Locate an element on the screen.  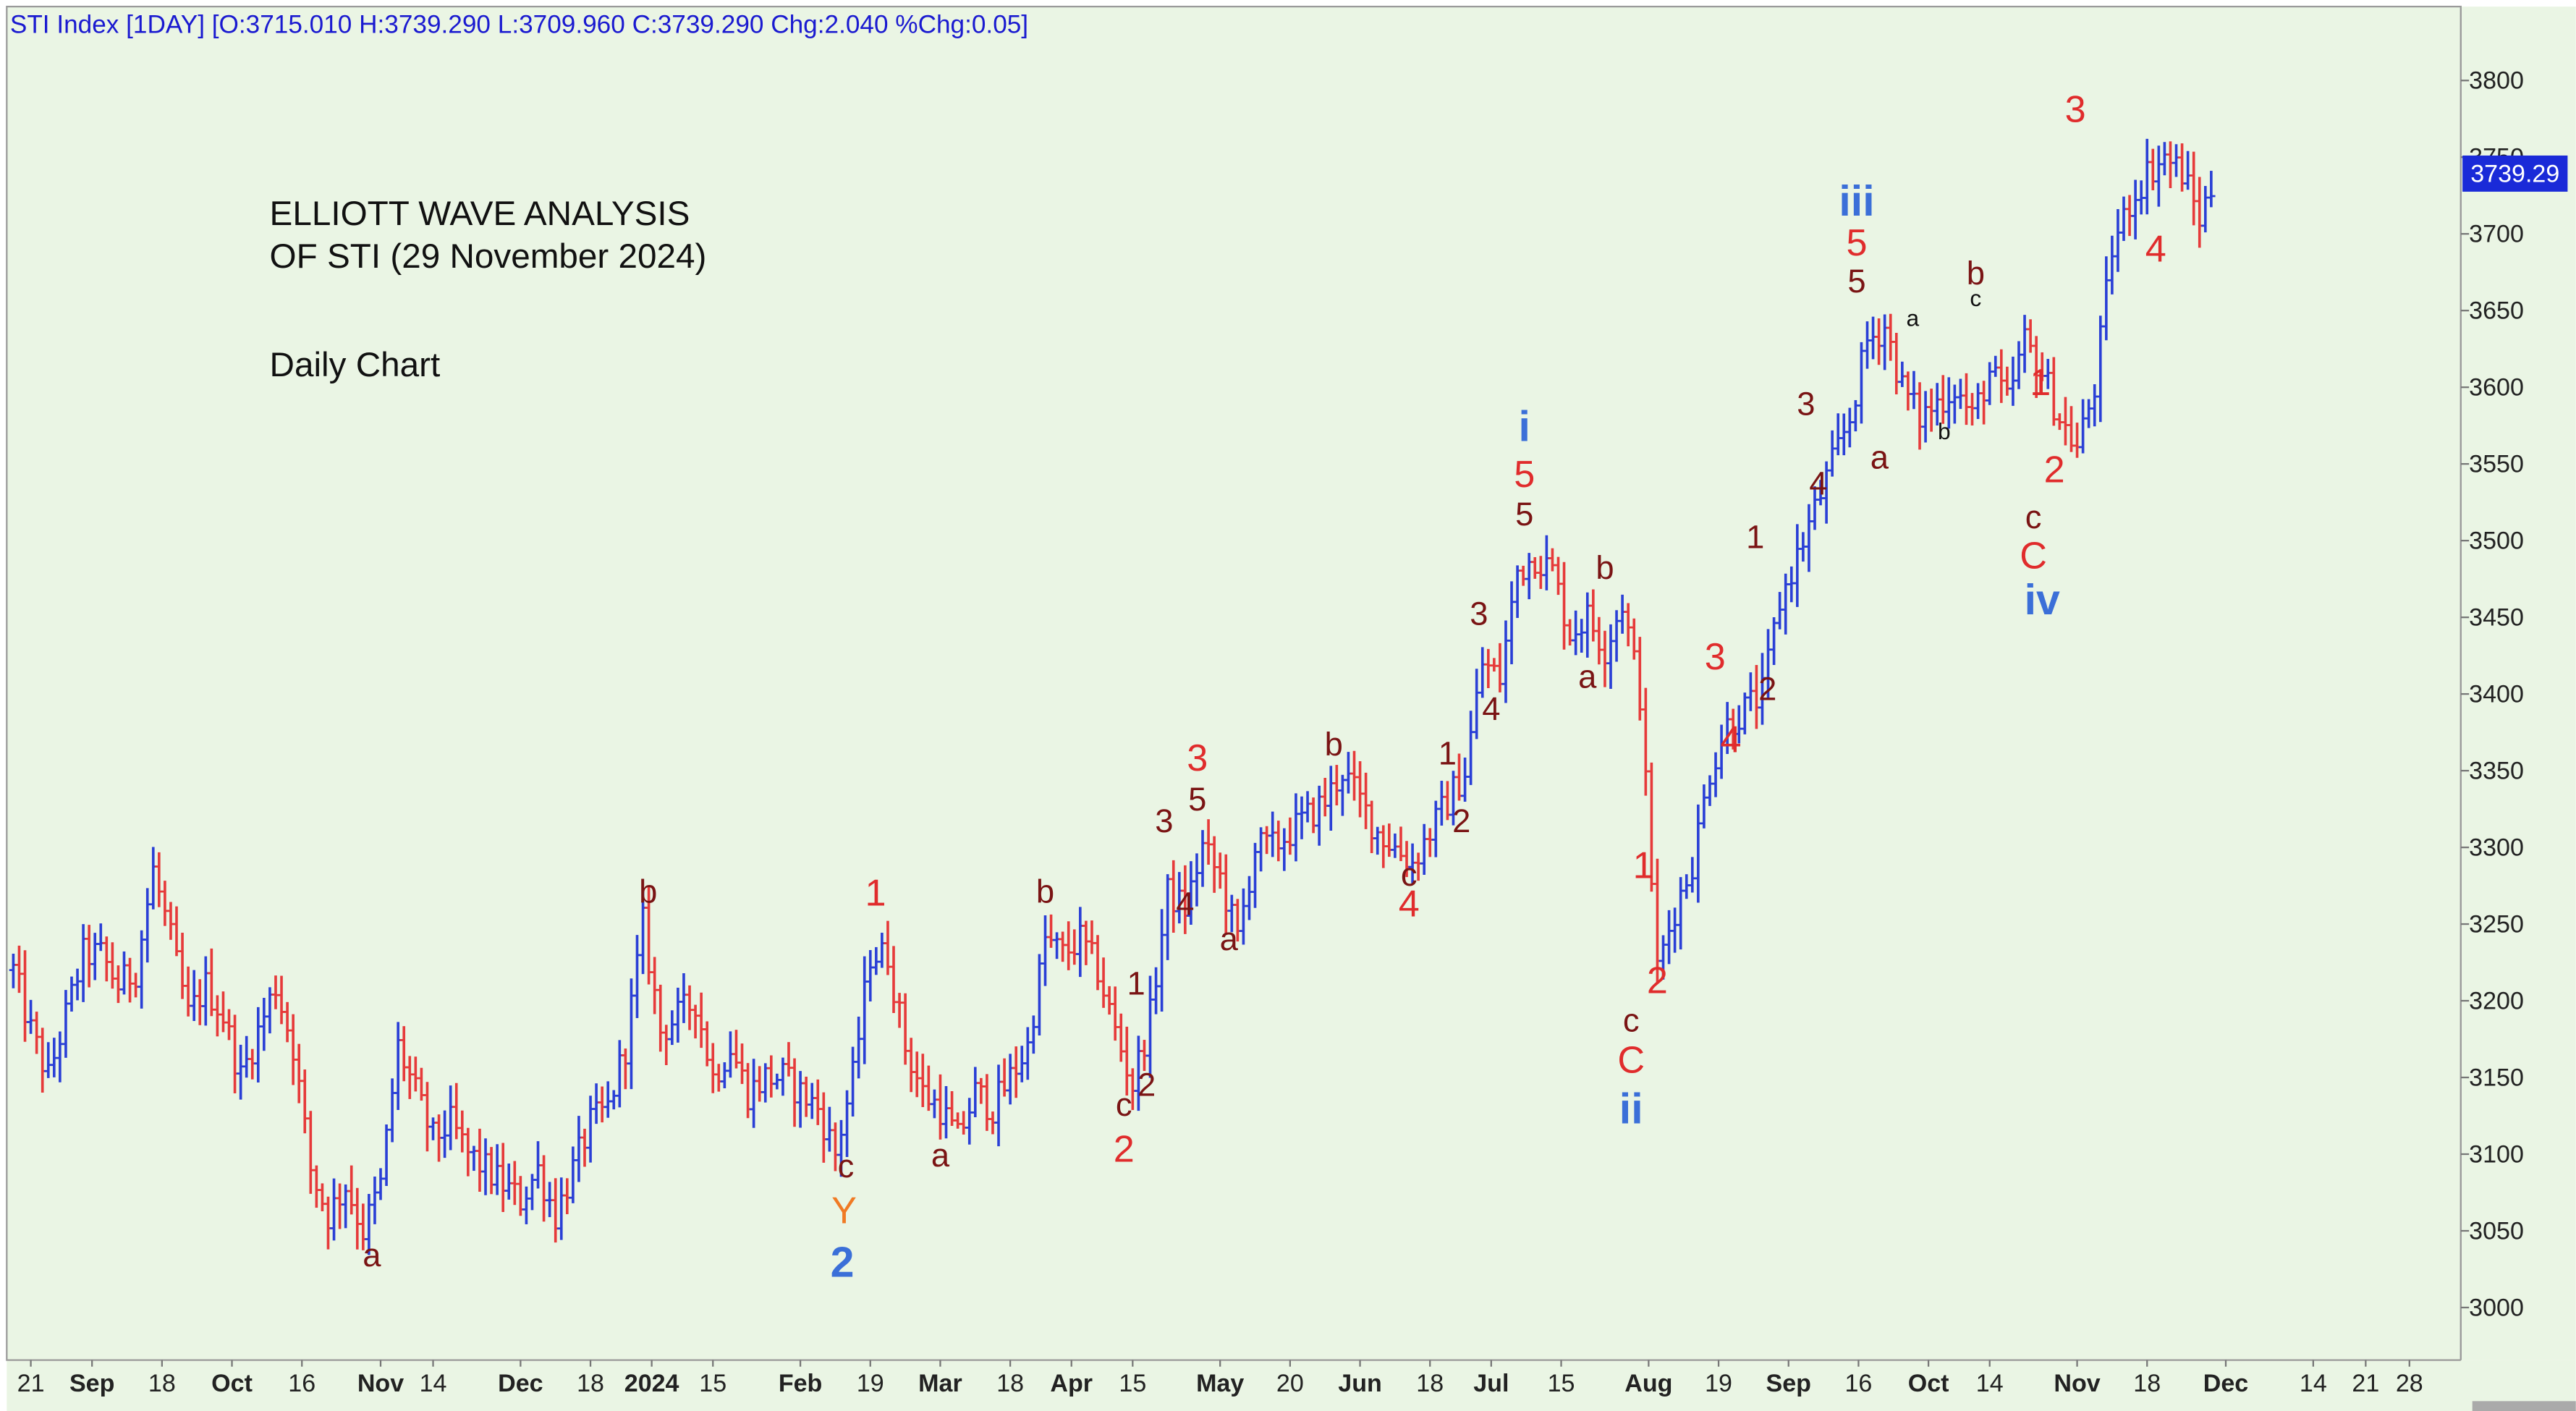
date-tick-label: Jul is located at coordinates (1491, 1383).